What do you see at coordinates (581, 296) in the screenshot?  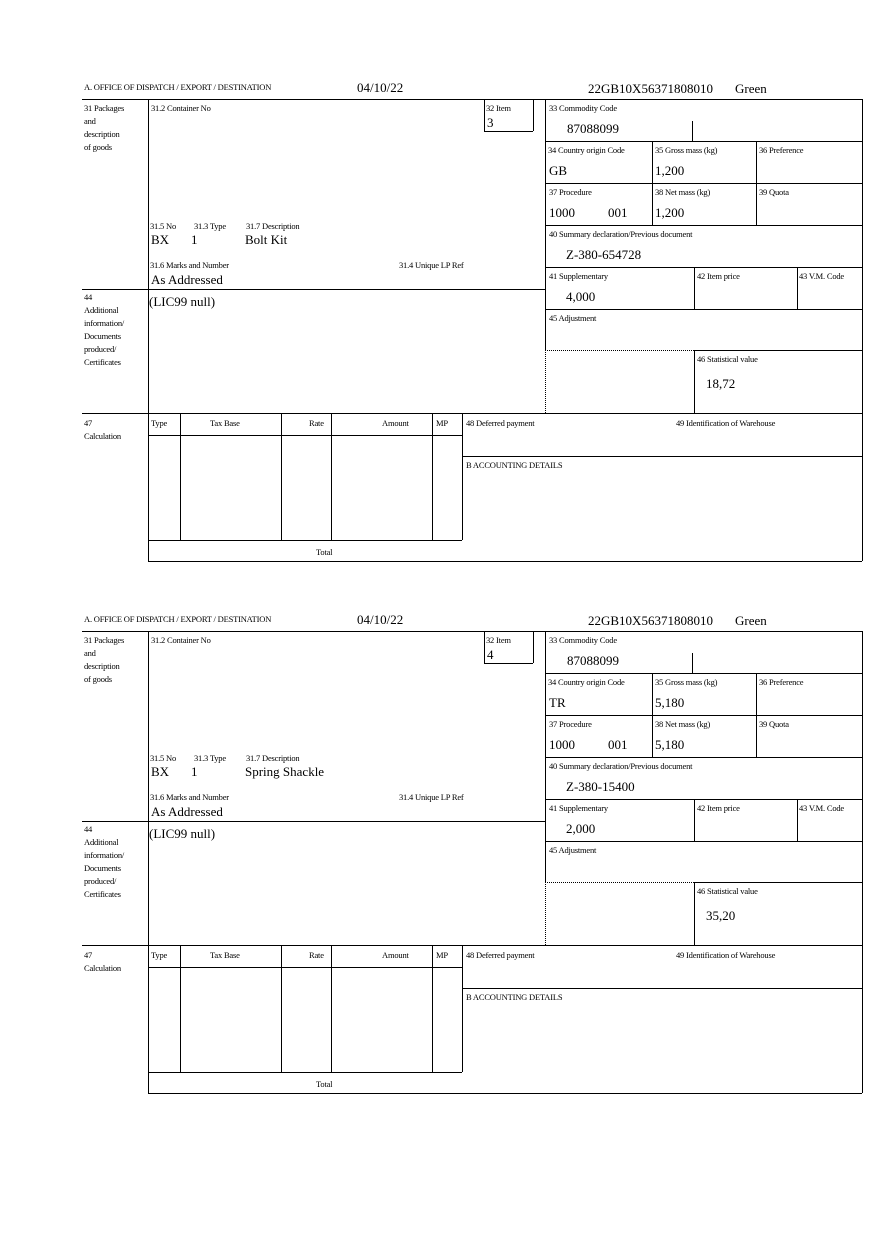 I see `supplementary-units: 4,000` at bounding box center [581, 296].